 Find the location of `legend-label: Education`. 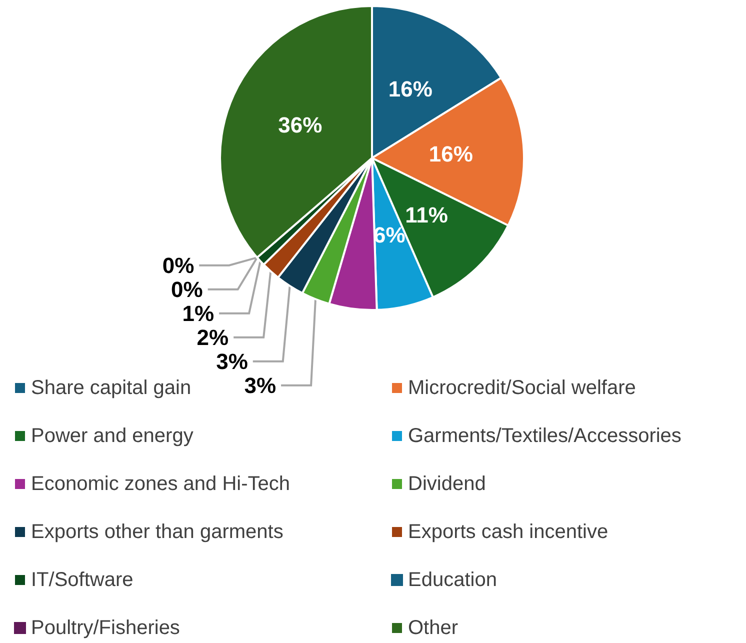

legend-label: Education is located at coordinates (452, 580).